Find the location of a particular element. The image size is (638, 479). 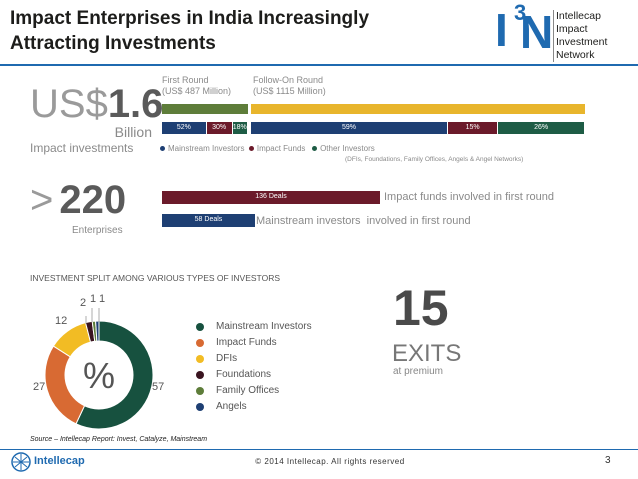

logo-text: Intellecap Impact Investment Network is located at coordinates (595, 36).